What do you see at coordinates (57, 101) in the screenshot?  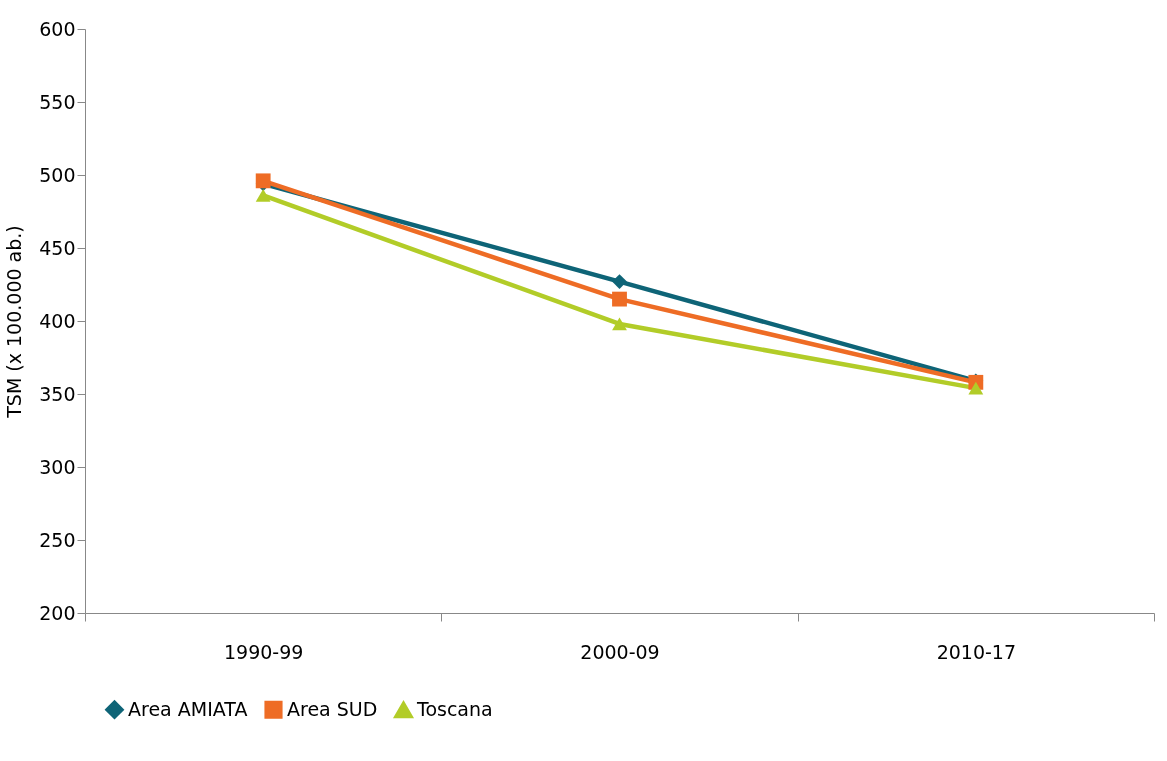 I see `y-tick-label: 550` at bounding box center [57, 101].